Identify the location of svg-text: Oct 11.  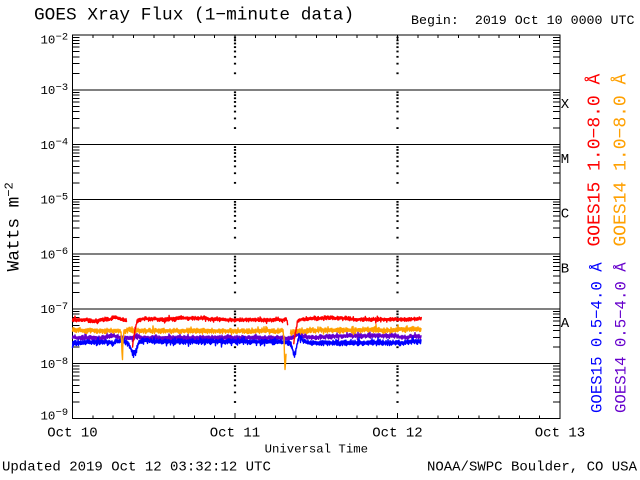
(235, 434).